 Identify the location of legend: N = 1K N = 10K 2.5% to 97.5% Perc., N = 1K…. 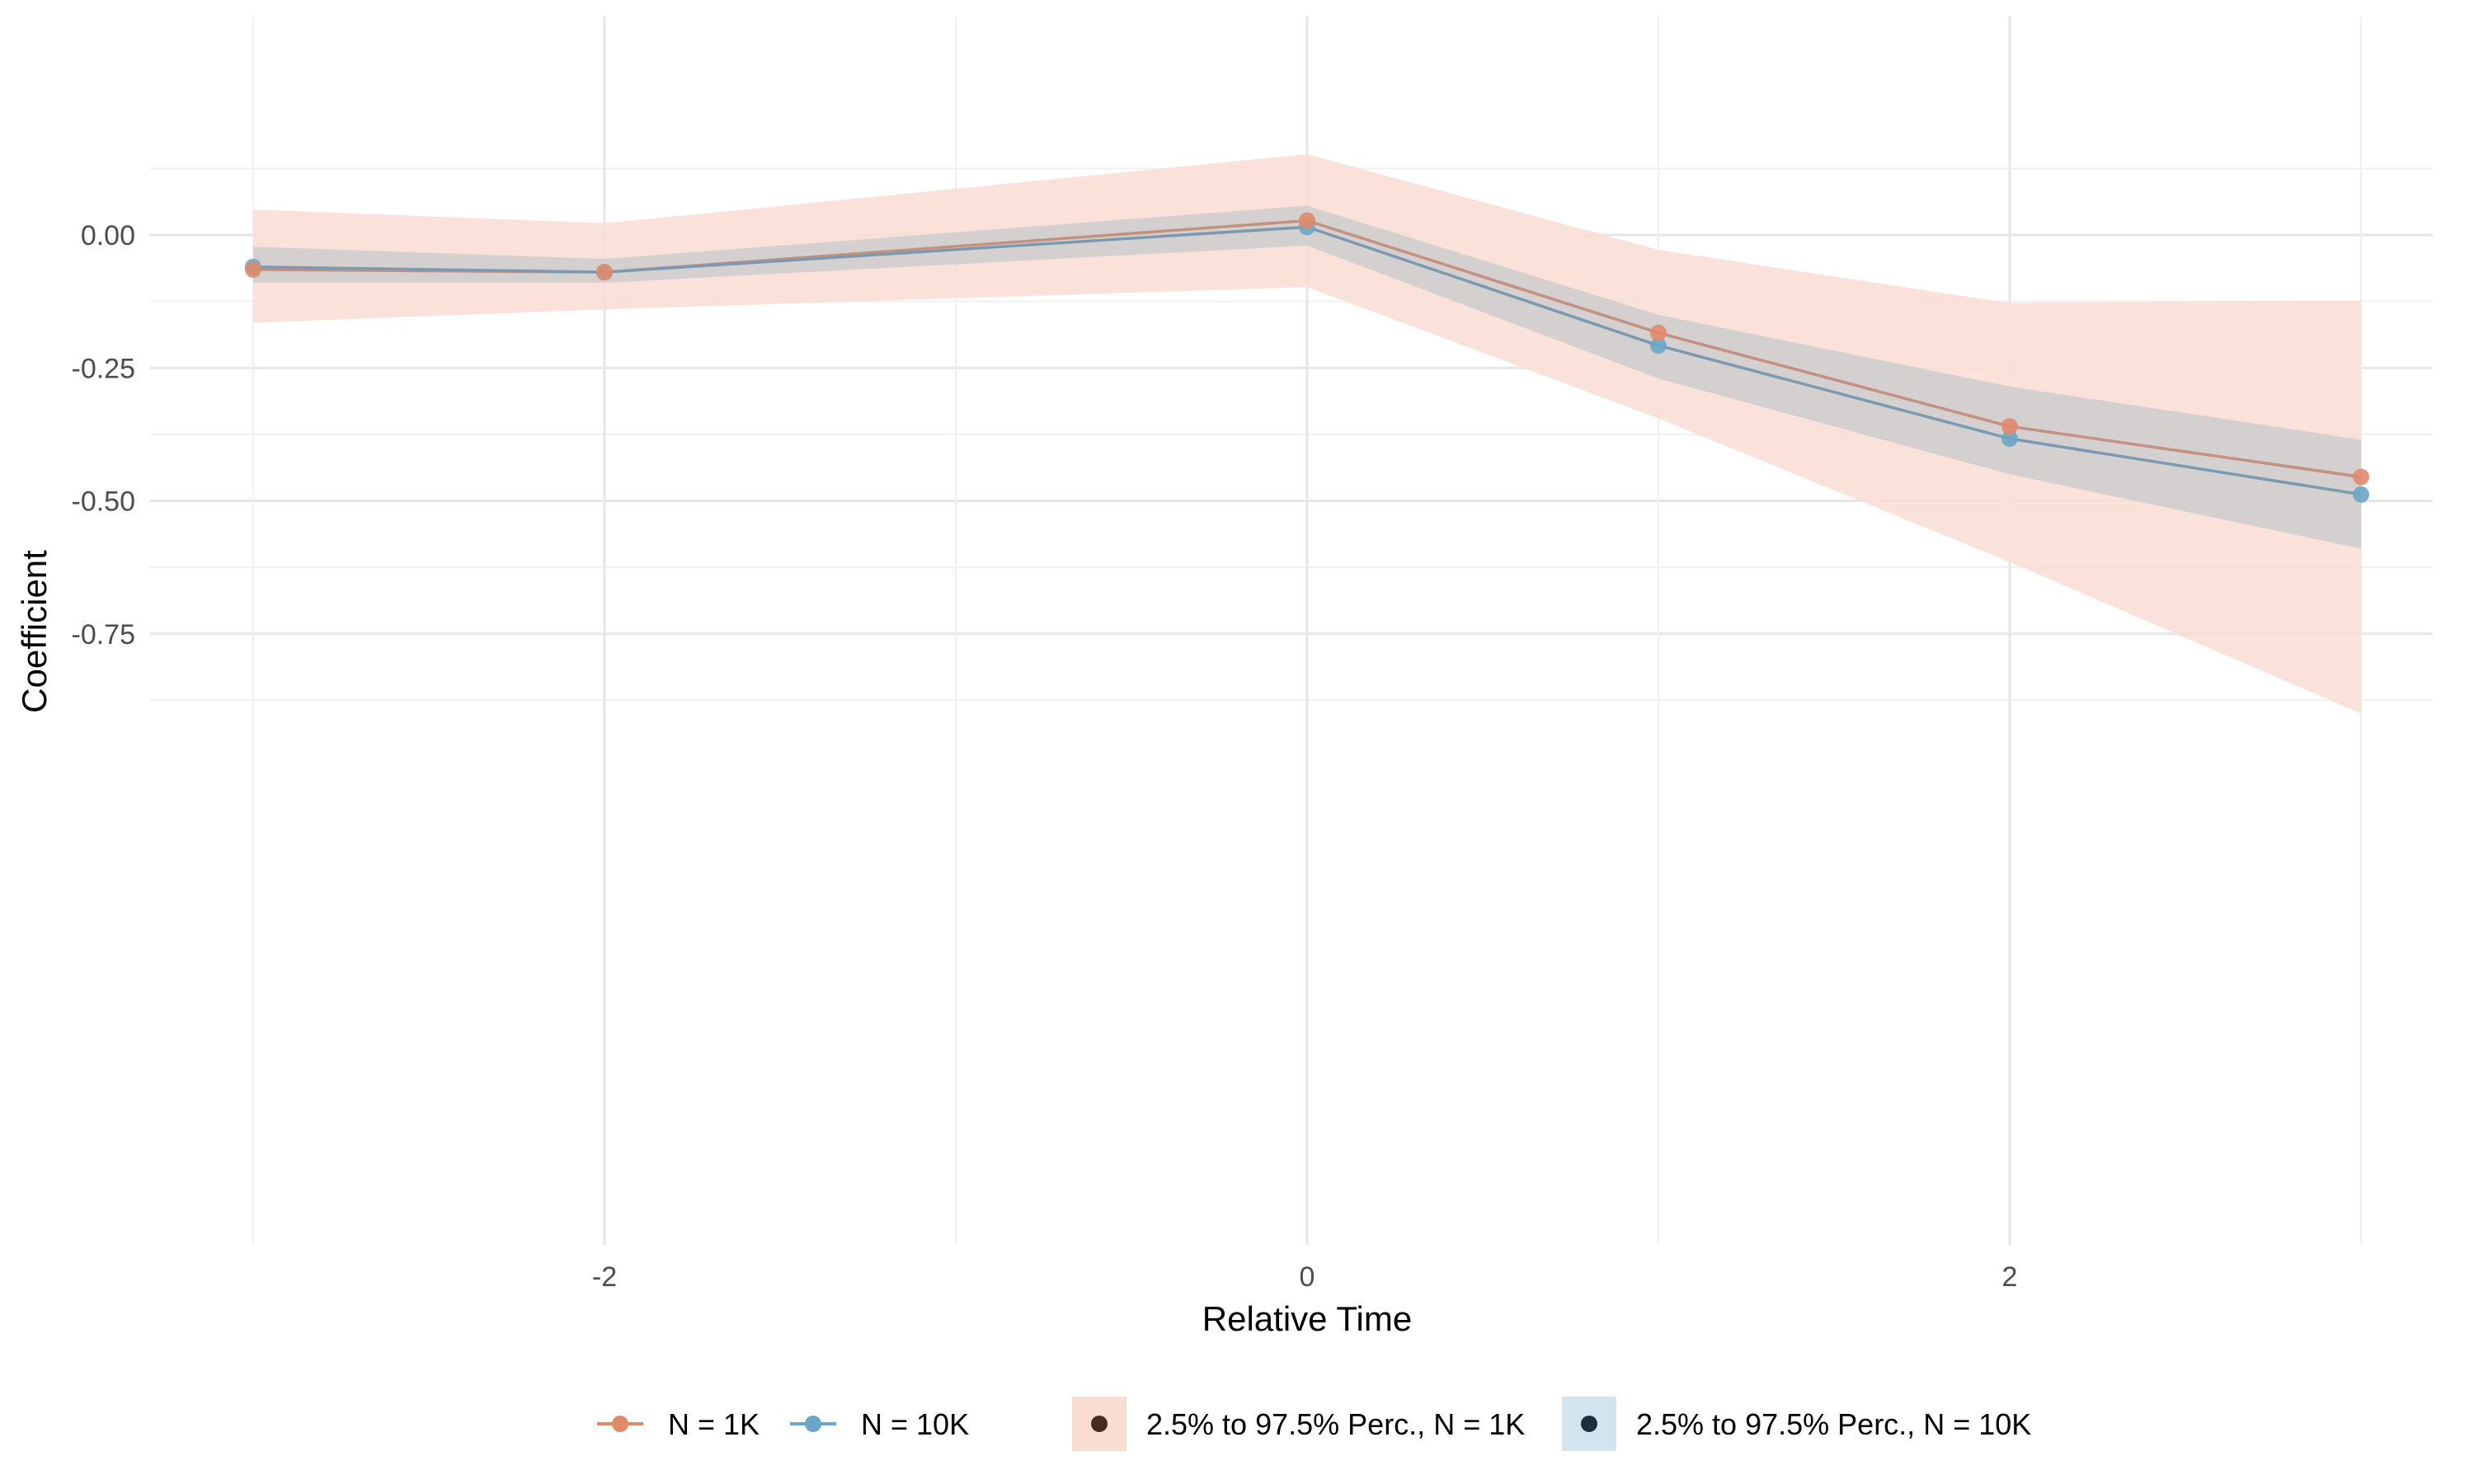
(1314, 1424).